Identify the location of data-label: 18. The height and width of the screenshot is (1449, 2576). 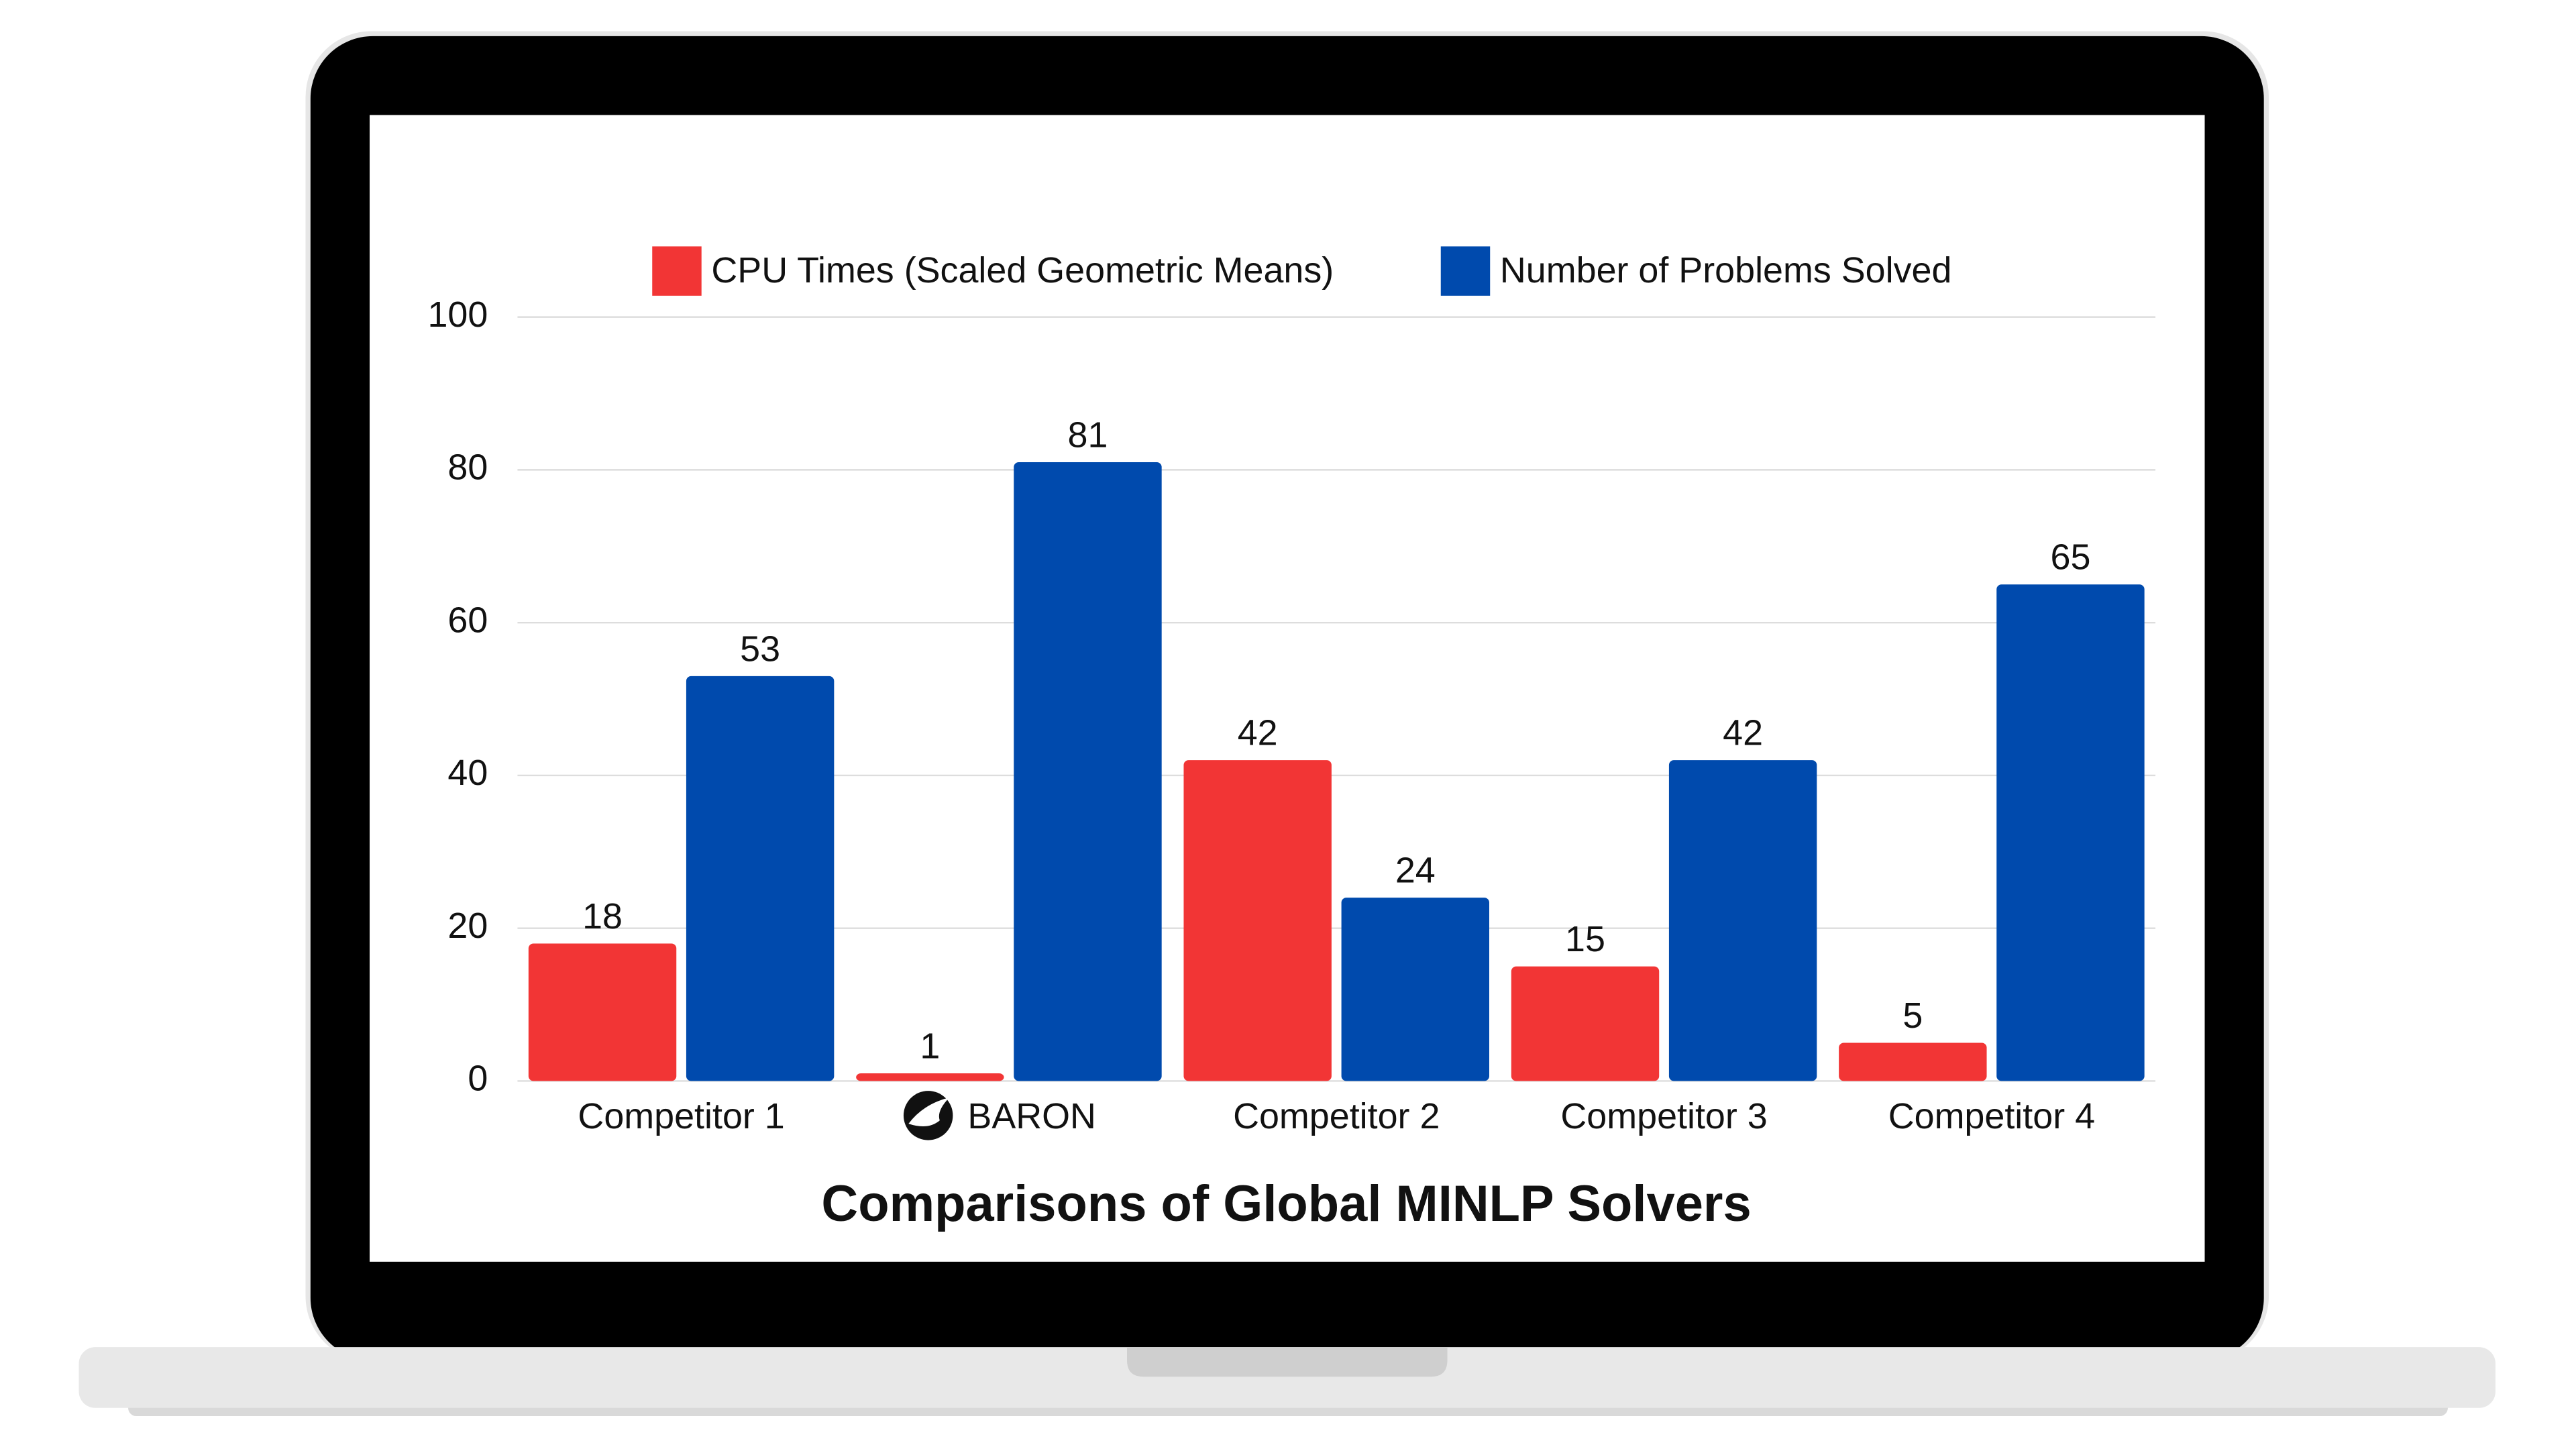
(602, 916).